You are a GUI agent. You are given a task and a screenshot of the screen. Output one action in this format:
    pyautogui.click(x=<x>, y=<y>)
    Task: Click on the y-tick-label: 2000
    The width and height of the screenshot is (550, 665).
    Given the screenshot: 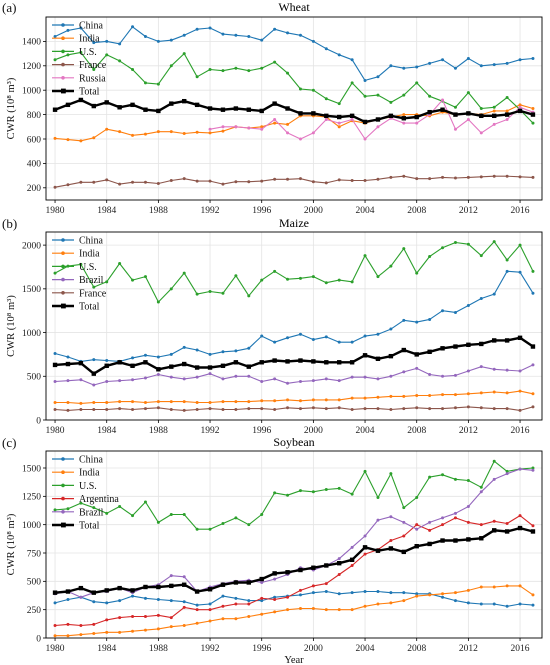 What is the action you would take?
    pyautogui.click(x=31, y=246)
    